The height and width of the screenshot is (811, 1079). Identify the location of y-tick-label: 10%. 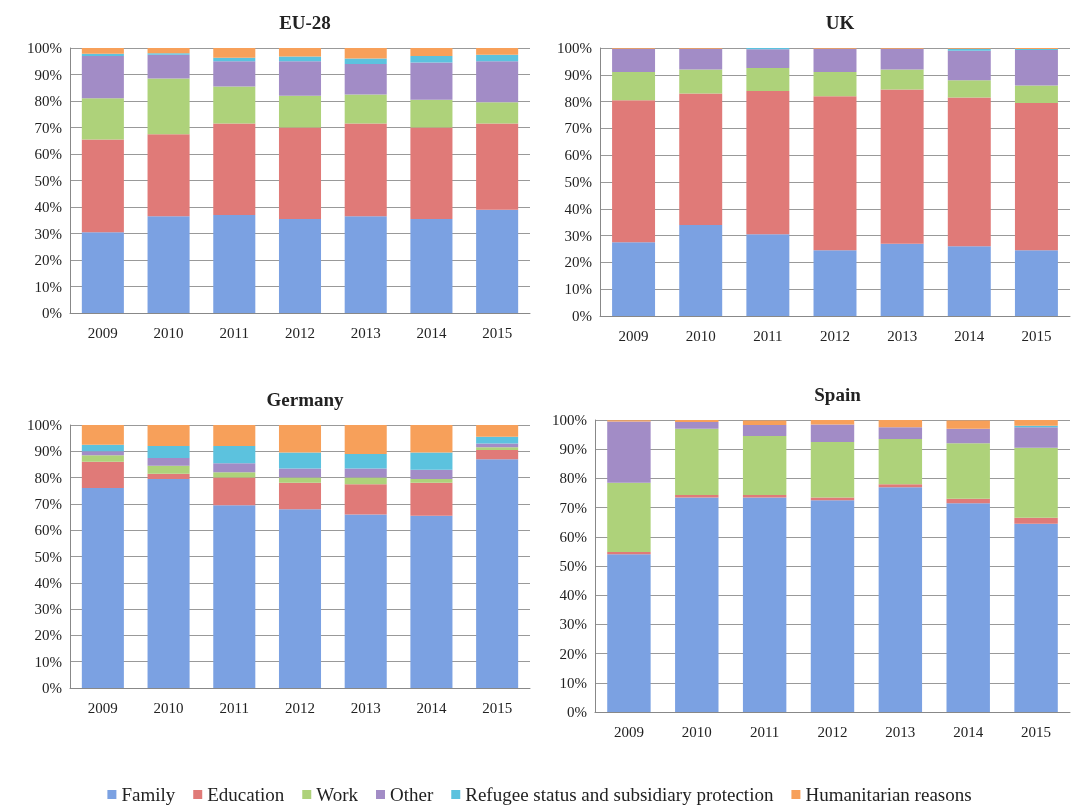
(48, 286).